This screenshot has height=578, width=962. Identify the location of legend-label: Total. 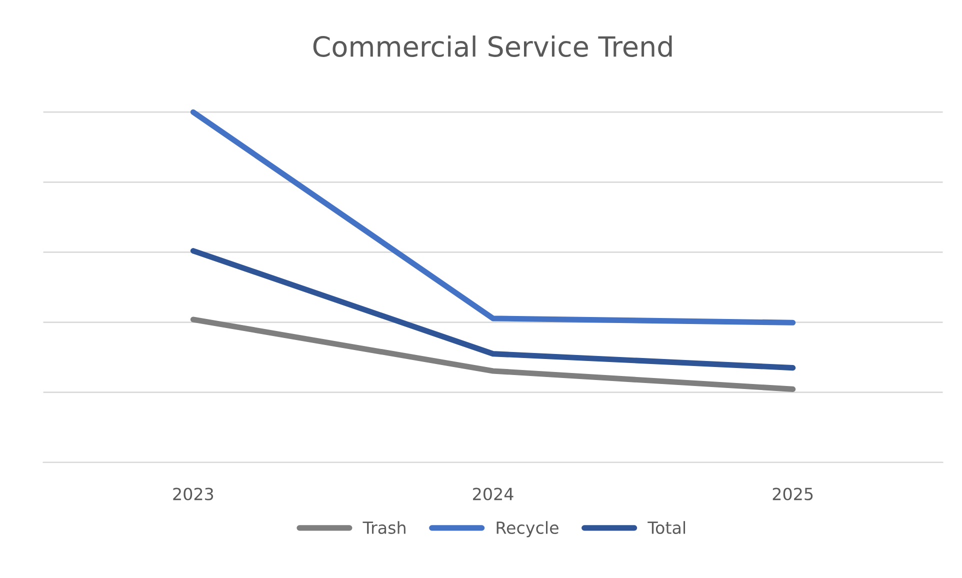
(667, 527).